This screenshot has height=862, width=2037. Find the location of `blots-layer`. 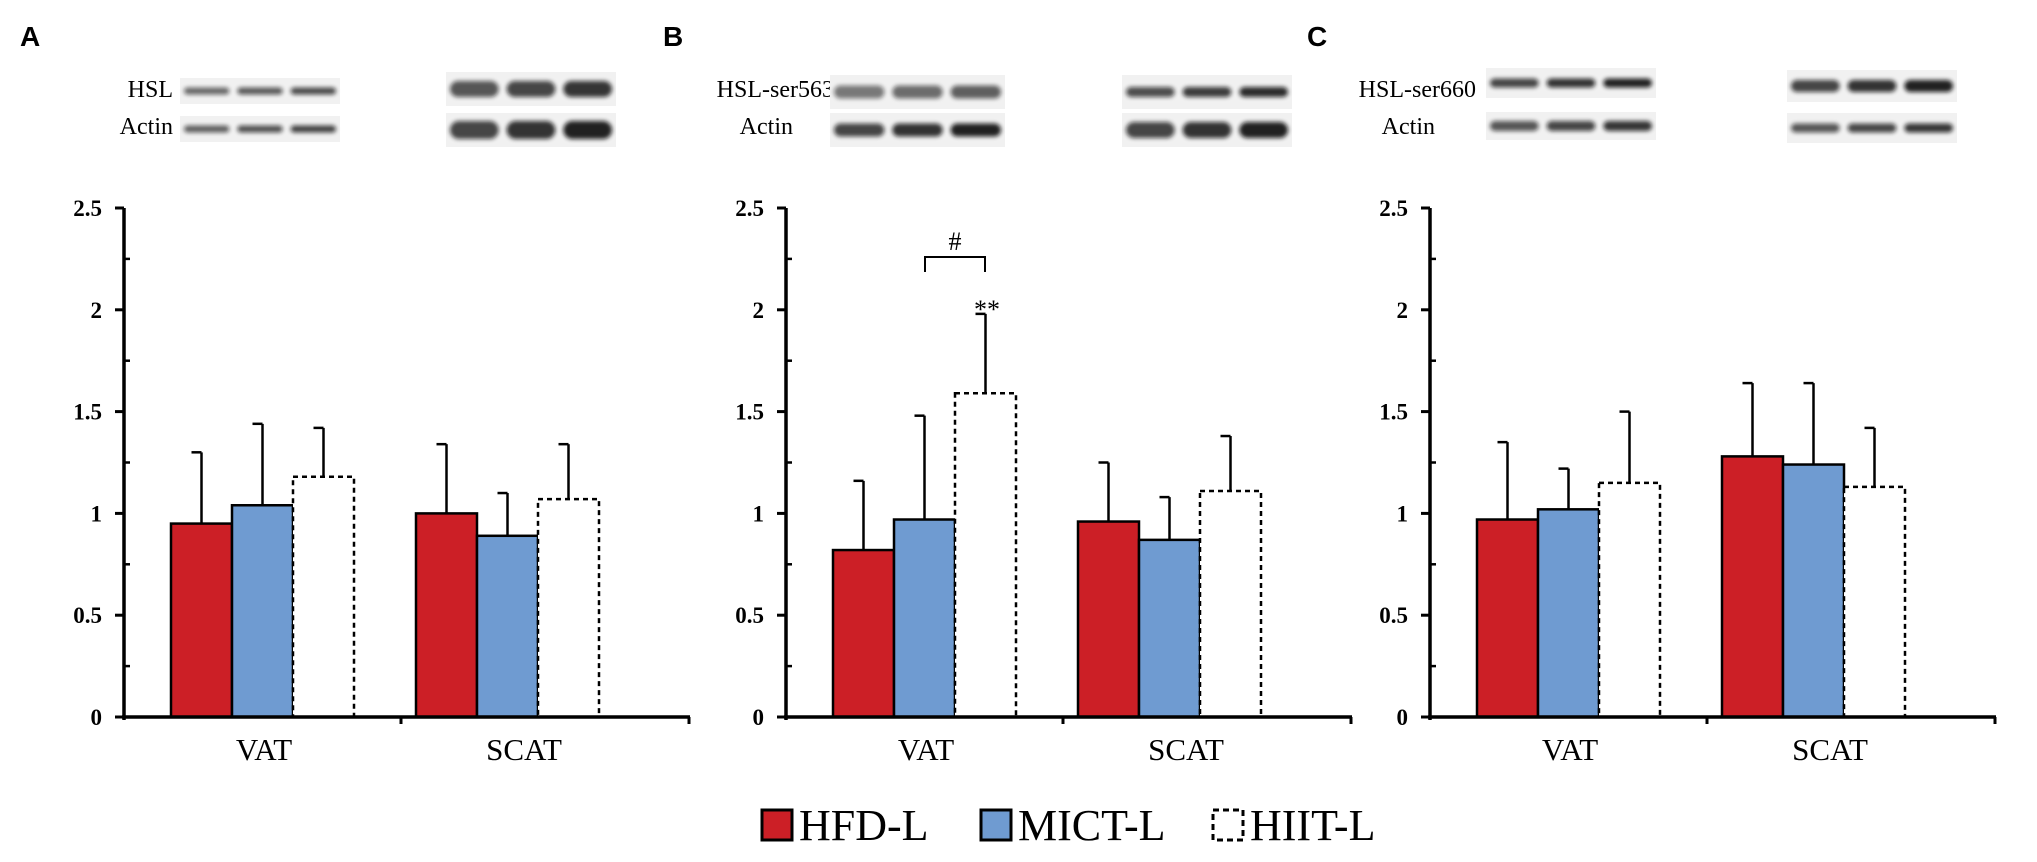

blots-layer is located at coordinates (1068, 107).